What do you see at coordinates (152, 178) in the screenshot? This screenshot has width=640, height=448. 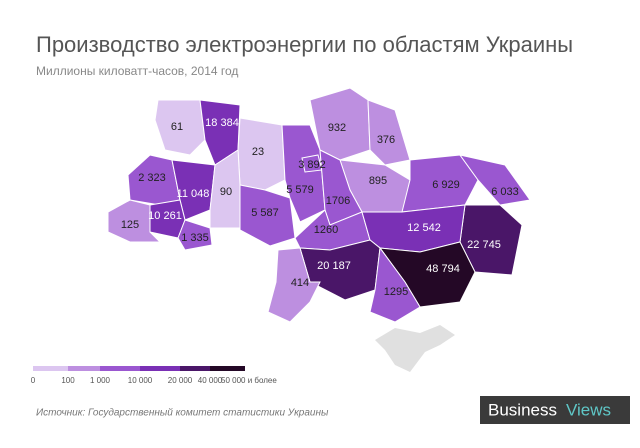 I see `region-label: 2 323` at bounding box center [152, 178].